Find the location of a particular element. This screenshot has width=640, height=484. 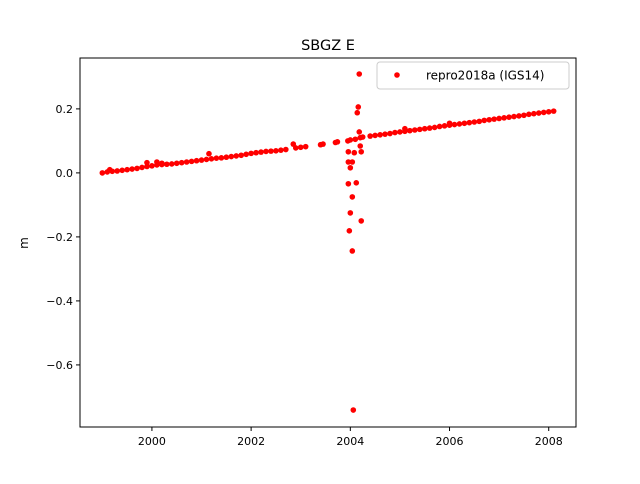

legend-label: repro2018a (IGS14) is located at coordinates (485, 76).